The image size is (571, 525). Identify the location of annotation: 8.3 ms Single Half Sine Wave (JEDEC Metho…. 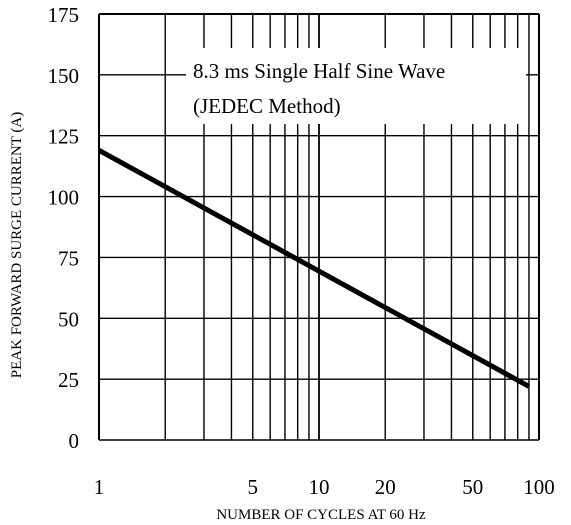
(319, 88).